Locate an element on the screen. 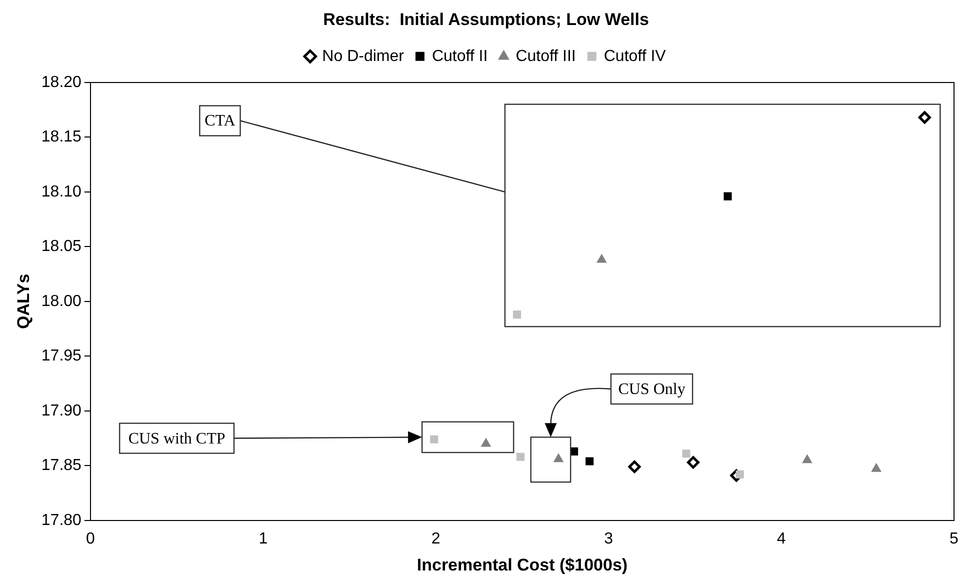 The width and height of the screenshot is (970, 584). legend-label: No D-dimer is located at coordinates (363, 56).